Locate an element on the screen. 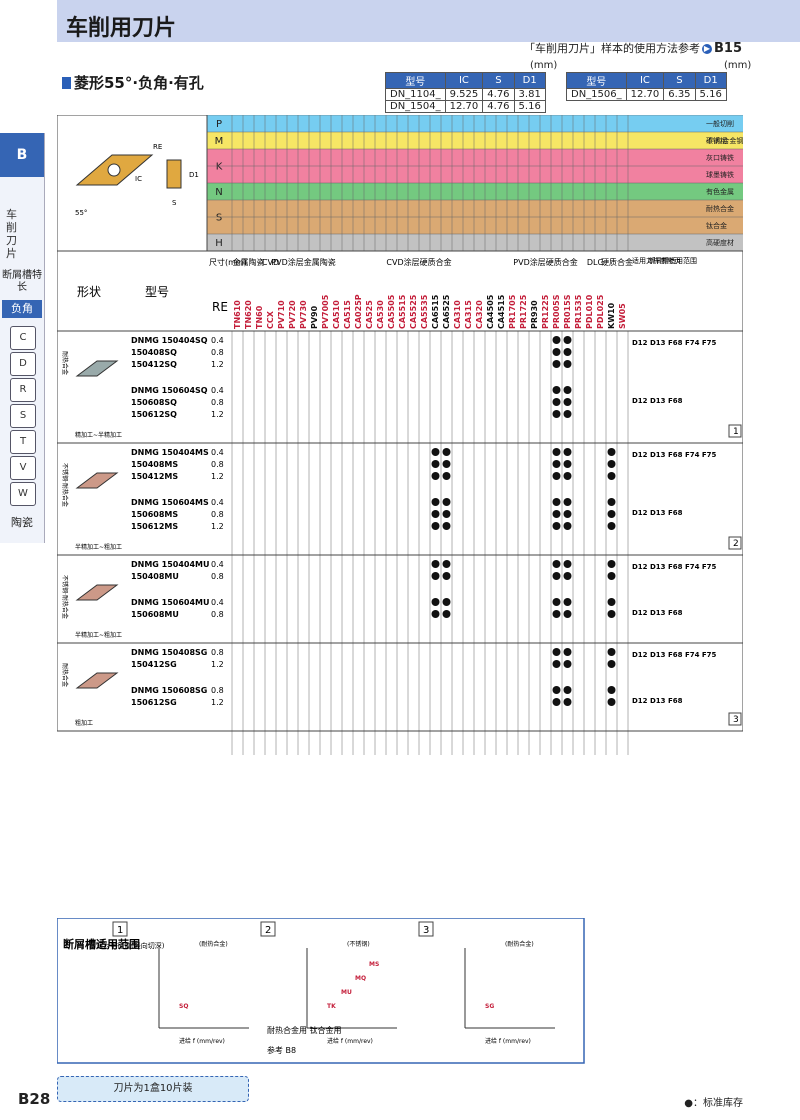  model-name: 150608MU is located at coordinates (155, 614).